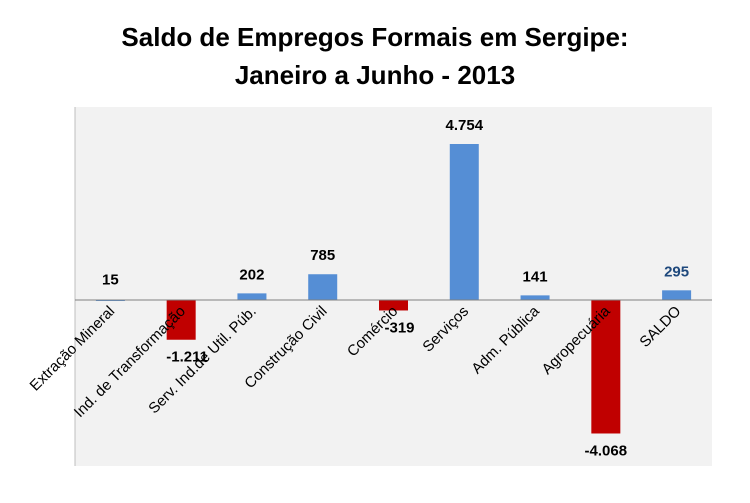 The image size is (750, 503). I want to click on data-label: 15, so click(110, 280).